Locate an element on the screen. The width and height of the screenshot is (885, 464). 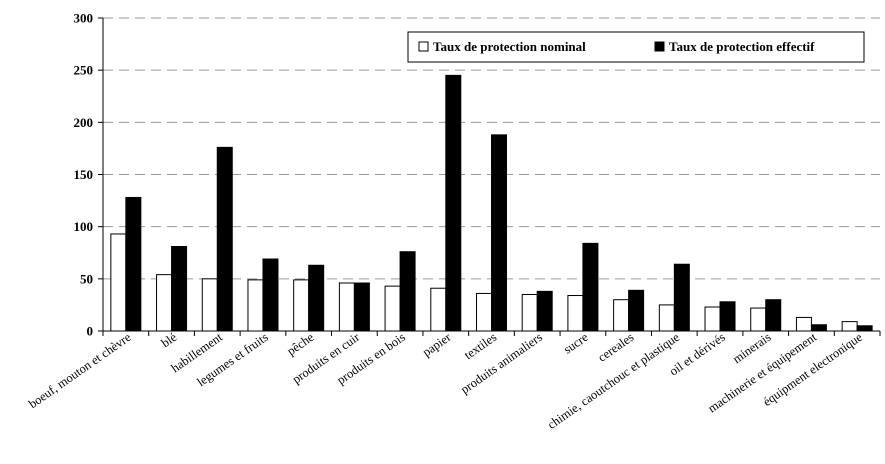
y-tick-label: 250 is located at coordinates (84, 70).